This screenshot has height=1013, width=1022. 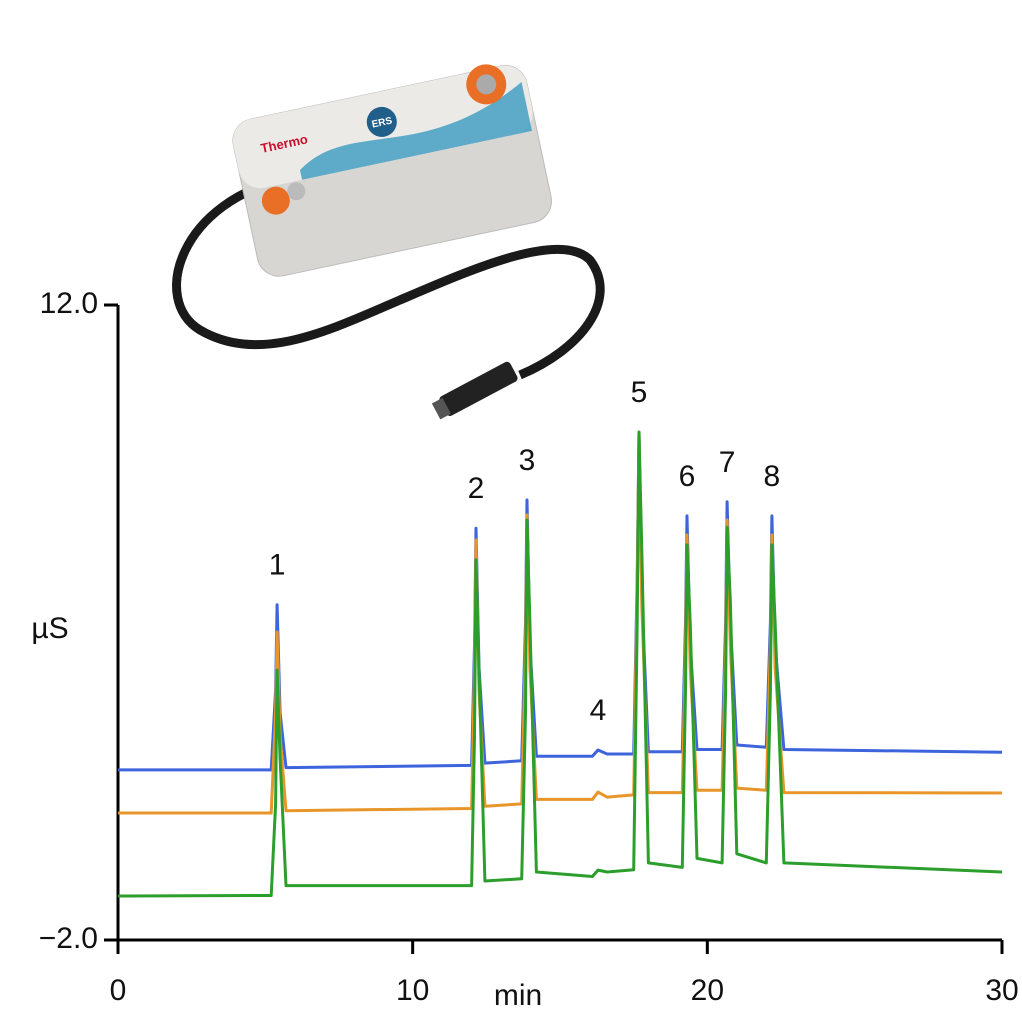 What do you see at coordinates (707, 990) in the screenshot?
I see `x-tick-label: 20` at bounding box center [707, 990].